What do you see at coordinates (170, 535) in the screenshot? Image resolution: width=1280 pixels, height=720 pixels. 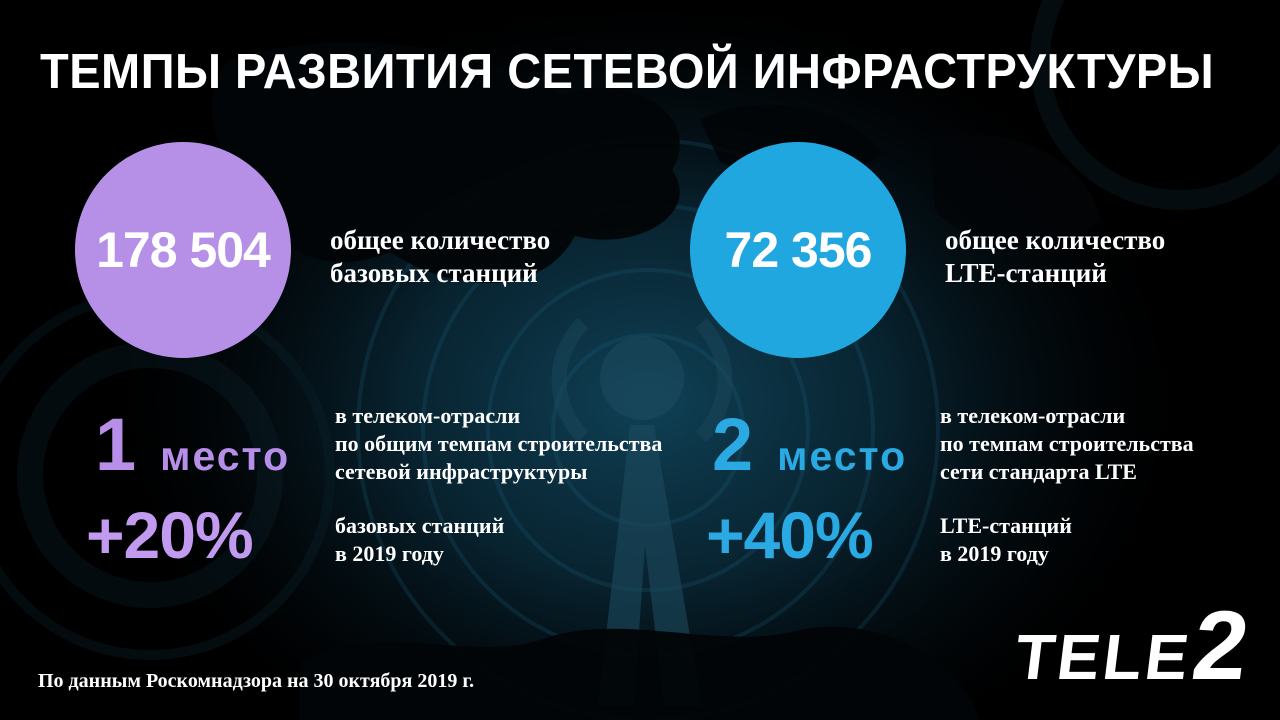 I see `growth-value-base-stations: +20%` at bounding box center [170, 535].